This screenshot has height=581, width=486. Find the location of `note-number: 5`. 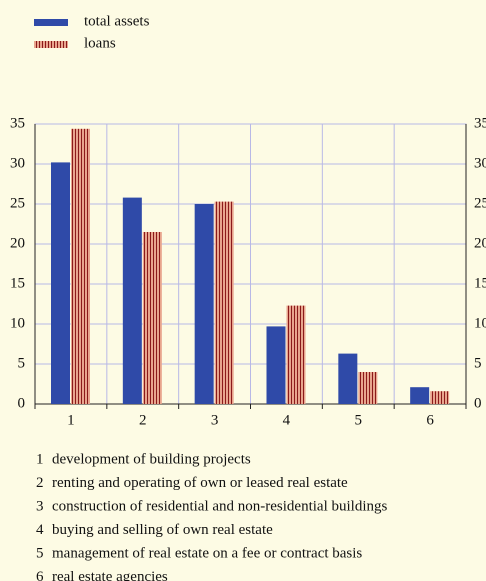

note-number: 5 is located at coordinates (40, 553).